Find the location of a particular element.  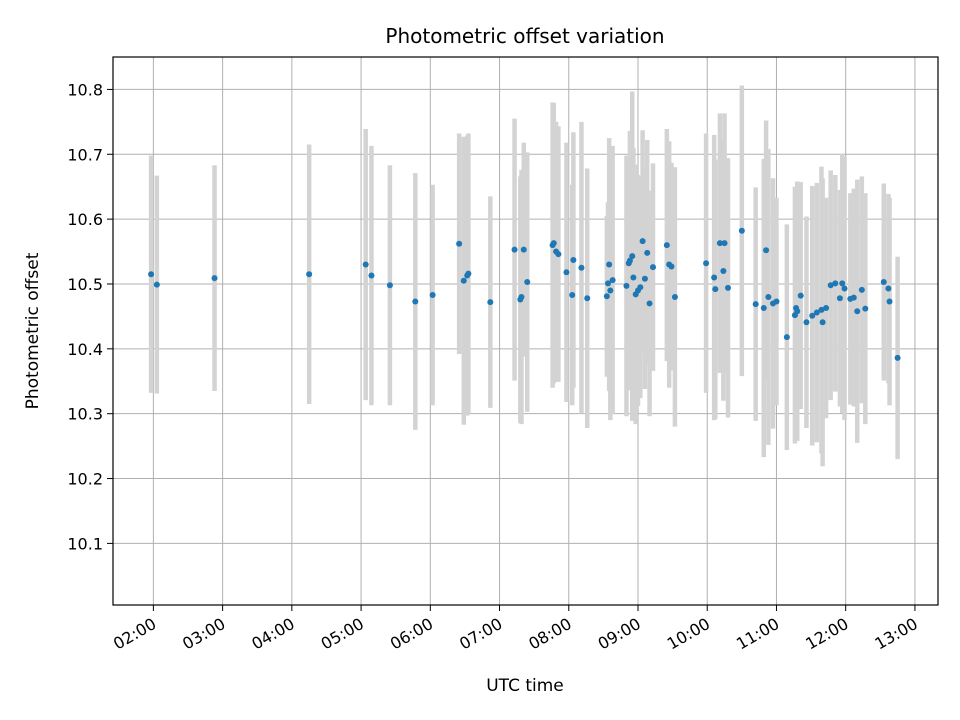

y-axis-label: Photometric offset is located at coordinates (33, 330).